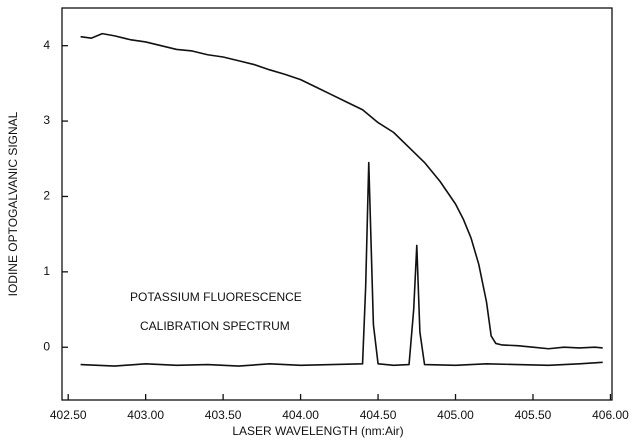 The height and width of the screenshot is (441, 632). What do you see at coordinates (216, 297) in the screenshot?
I see `annotation: POTASSIUM FLUORESCENCE` at bounding box center [216, 297].